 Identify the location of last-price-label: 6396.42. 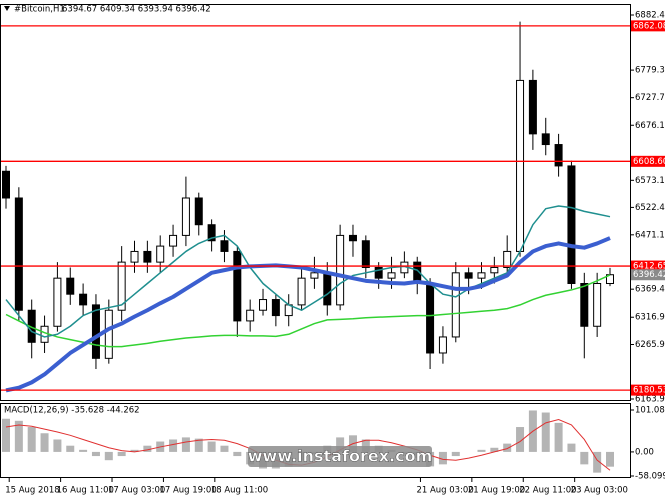
(649, 275).